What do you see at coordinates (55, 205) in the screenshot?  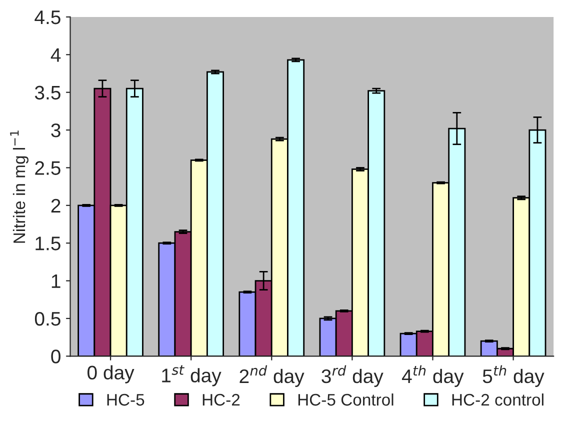 I see `y-tick-label: 2` at bounding box center [55, 205].